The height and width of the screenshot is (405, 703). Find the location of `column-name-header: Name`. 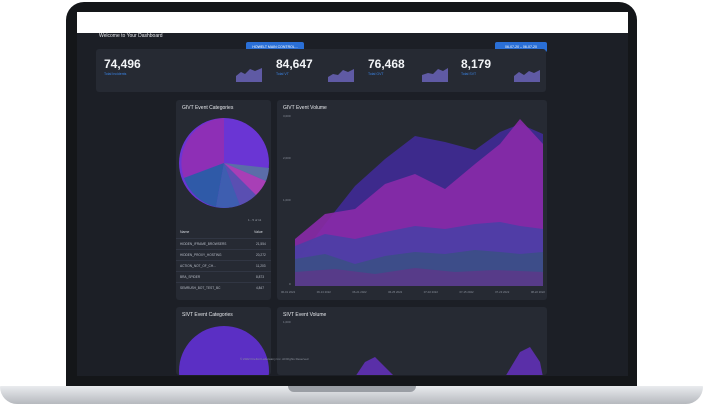

column-name-header: Name is located at coordinates (185, 232).